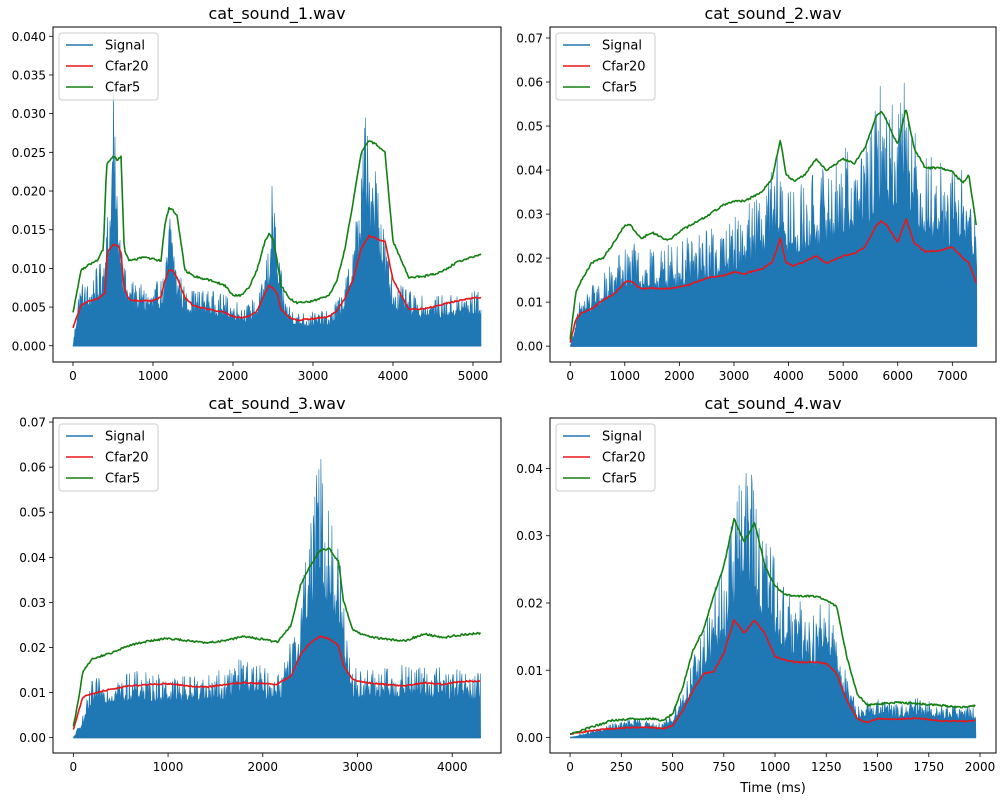 The height and width of the screenshot is (800, 1000). Describe the element at coordinates (29, 192) in the screenshot. I see `y-tick-label: 0.020` at that location.